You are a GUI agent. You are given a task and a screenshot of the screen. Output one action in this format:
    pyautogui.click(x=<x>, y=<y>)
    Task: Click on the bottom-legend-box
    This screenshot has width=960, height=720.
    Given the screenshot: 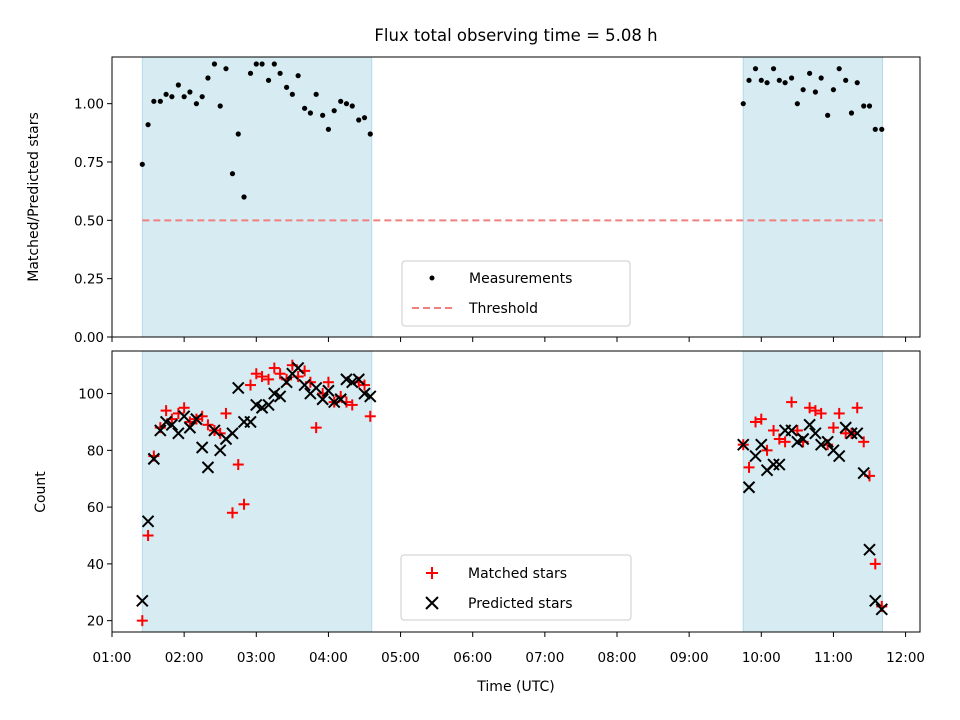 What is the action you would take?
    pyautogui.click(x=516, y=587)
    